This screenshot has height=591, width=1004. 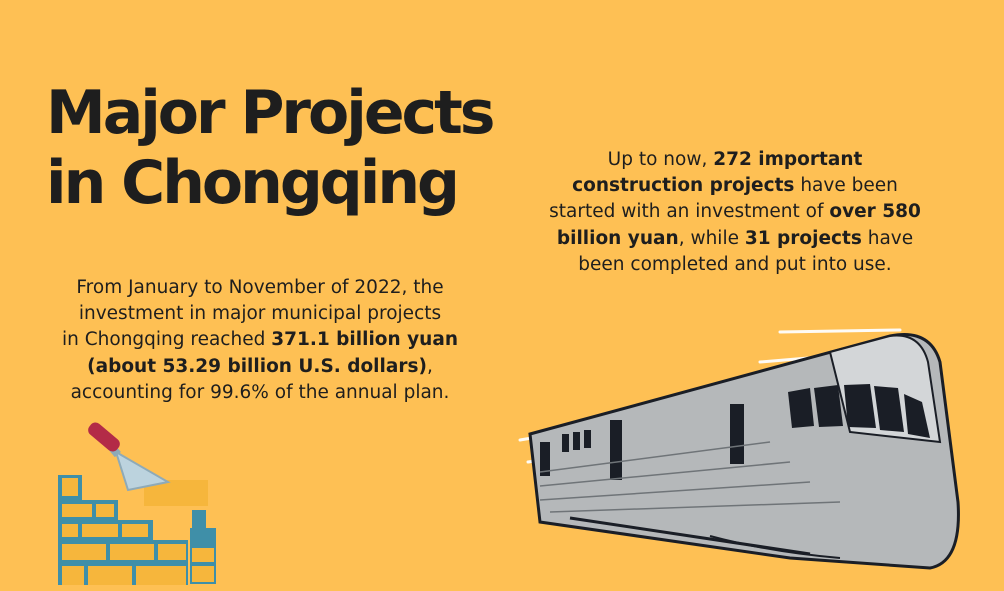 What do you see at coordinates (689, 212) in the screenshot?
I see `projects-line-3-pre: started with an investment of` at bounding box center [689, 212].